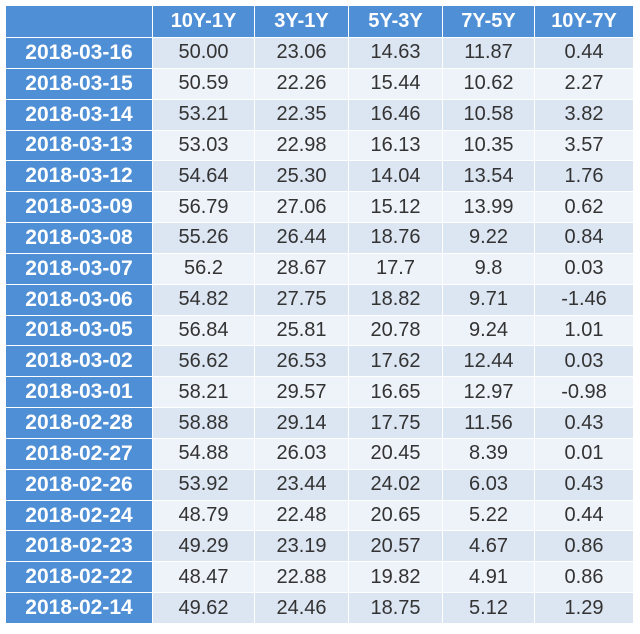 This screenshot has width=640, height=634. What do you see at coordinates (489, 208) in the screenshot?
I see `table-cell: 13.99` at bounding box center [489, 208].